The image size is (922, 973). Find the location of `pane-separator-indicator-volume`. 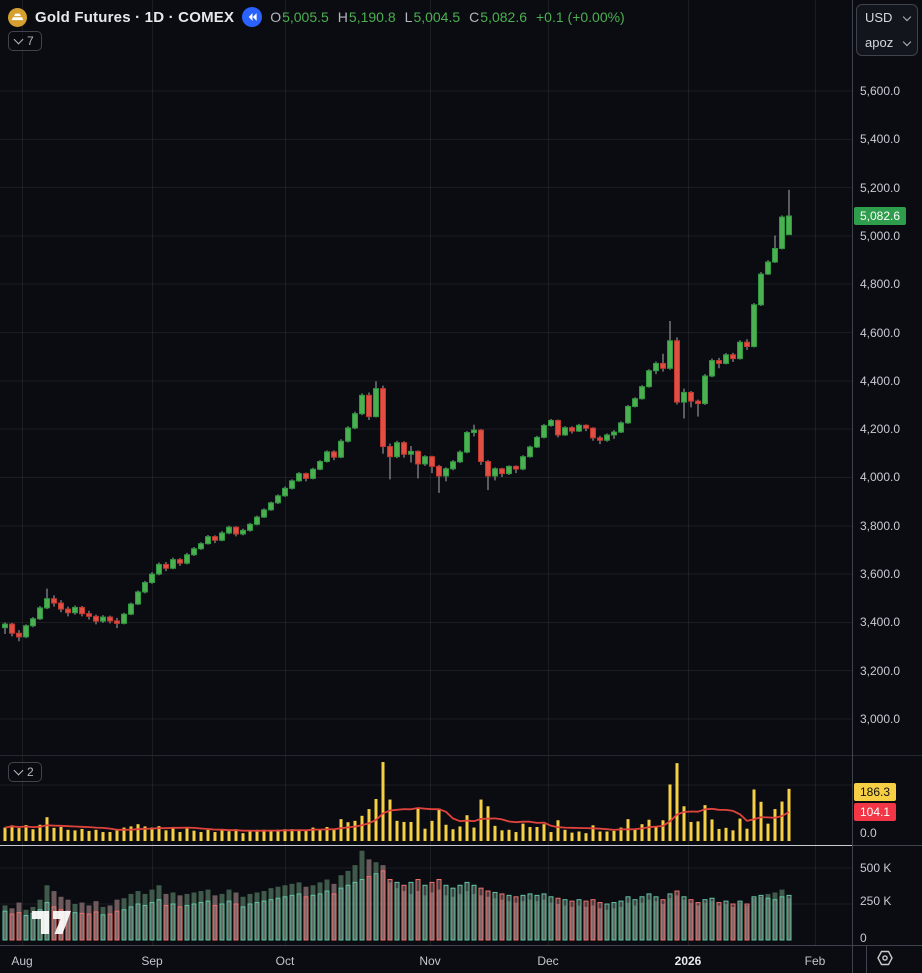

pane-separator-indicator-volume is located at coordinates (426, 845).